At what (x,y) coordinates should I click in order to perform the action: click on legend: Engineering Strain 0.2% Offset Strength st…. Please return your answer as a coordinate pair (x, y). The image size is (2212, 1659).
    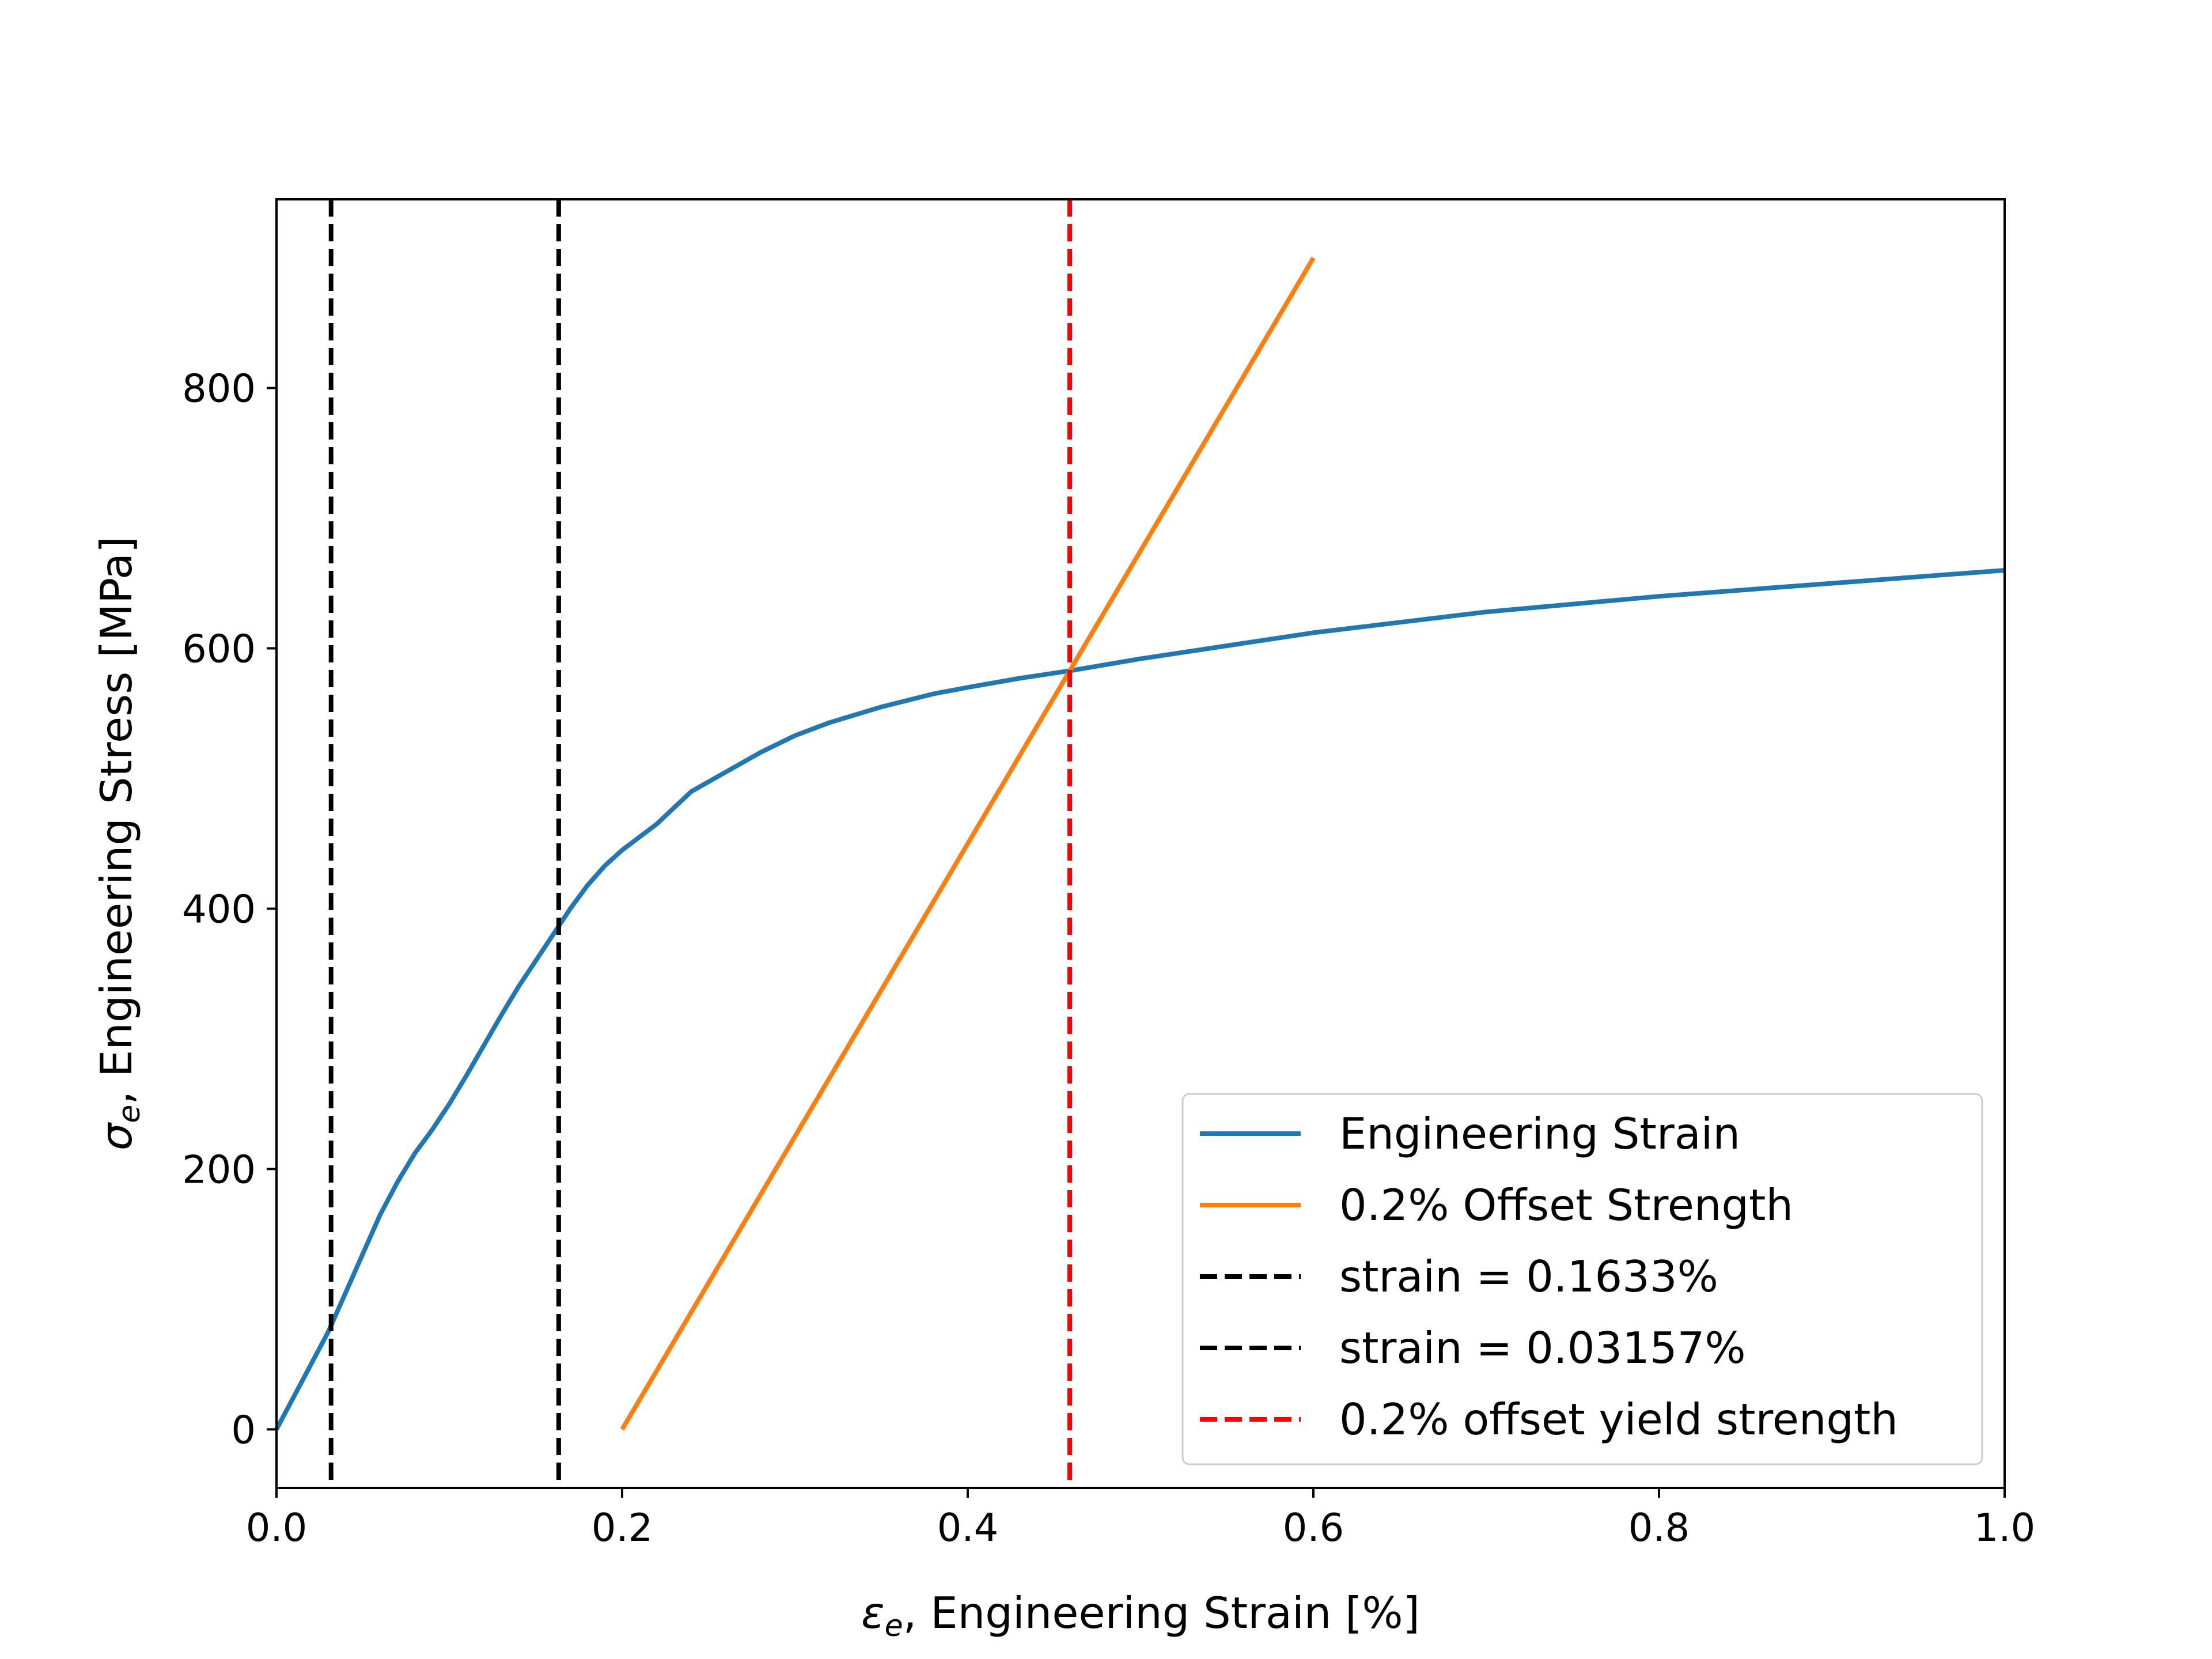
    Looking at the image, I should click on (1582, 1279).